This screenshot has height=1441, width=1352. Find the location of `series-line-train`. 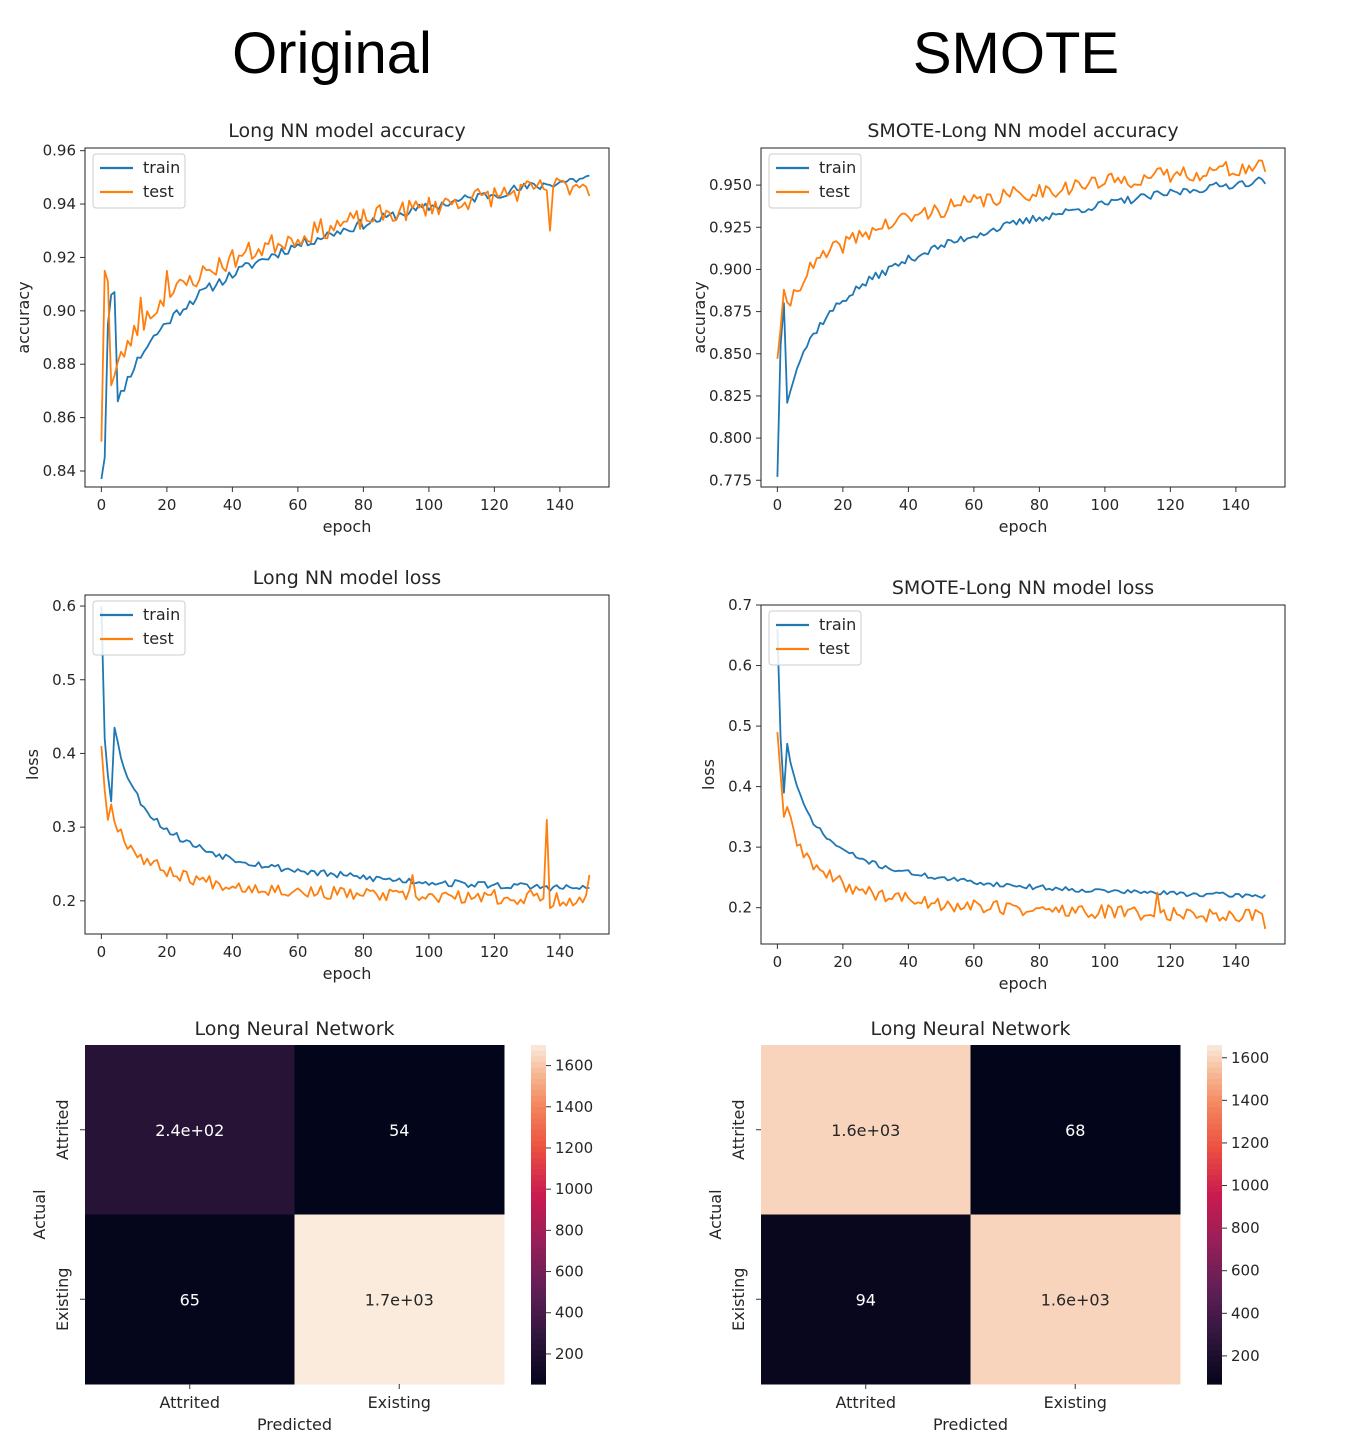

series-line-train is located at coordinates (345, 749).